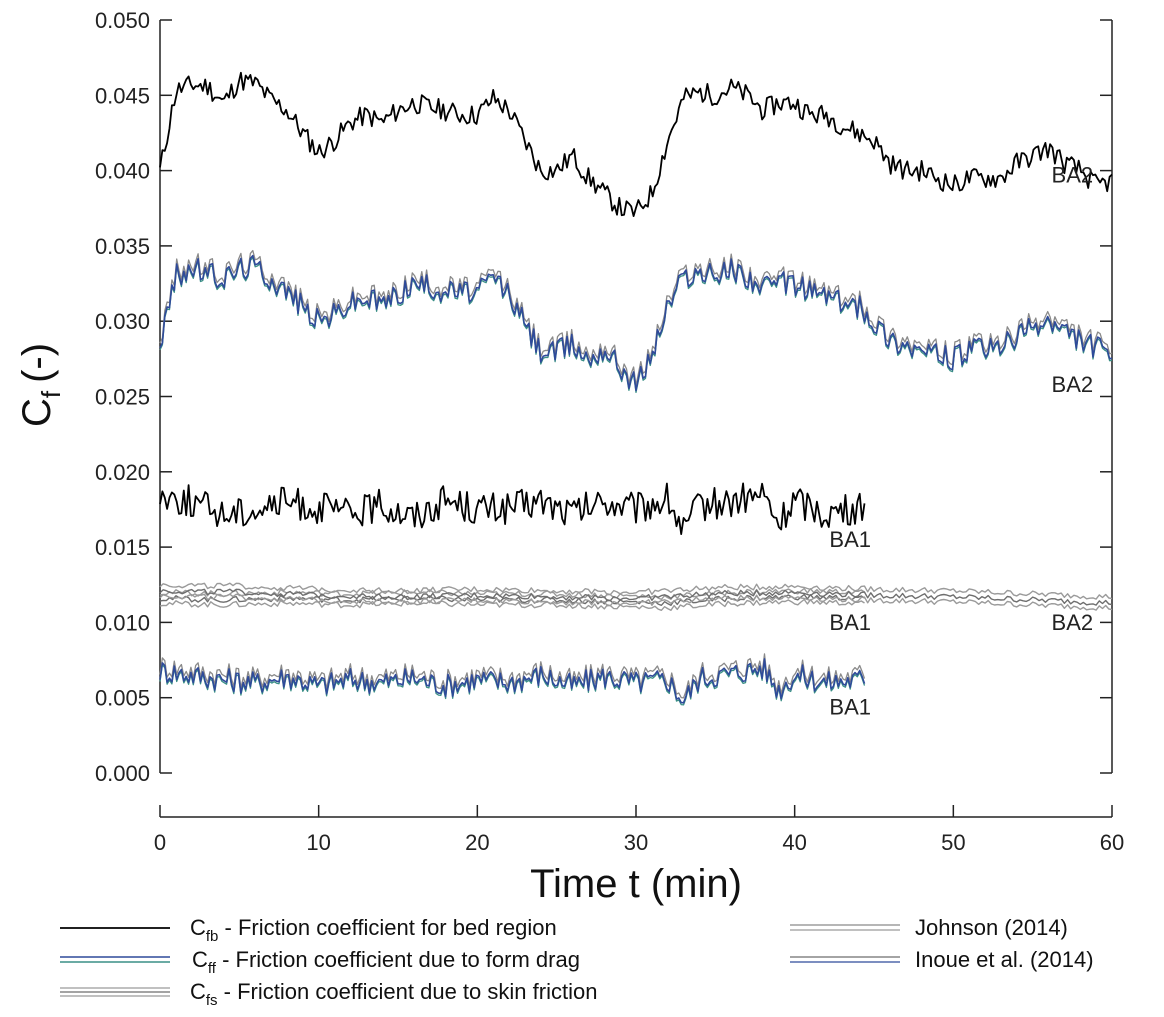 Image resolution: width=1164 pixels, height=1017 pixels. Describe the element at coordinates (122, 246) in the screenshot. I see `y-tick-label: 0.035` at that location.